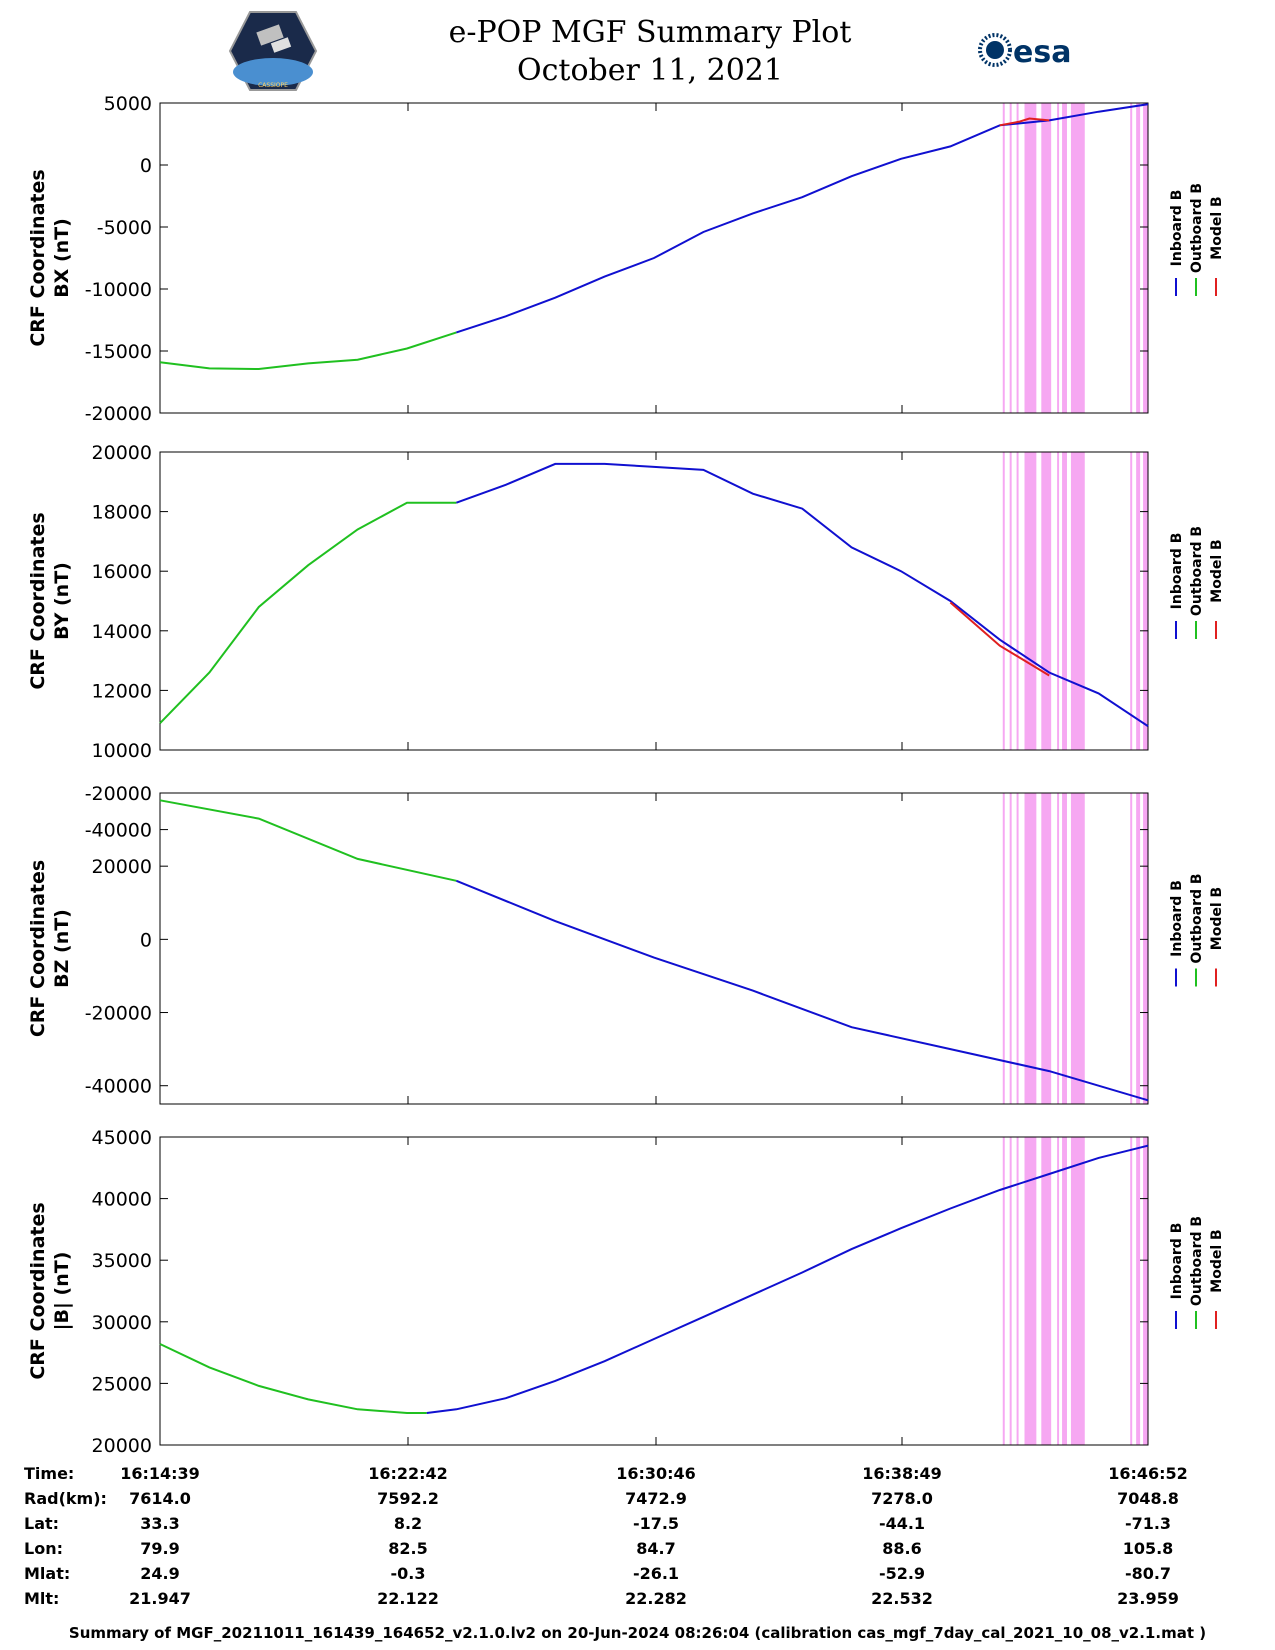  What do you see at coordinates (160, 1573) in the screenshot?
I see `info-cell: 24.9` at bounding box center [160, 1573].